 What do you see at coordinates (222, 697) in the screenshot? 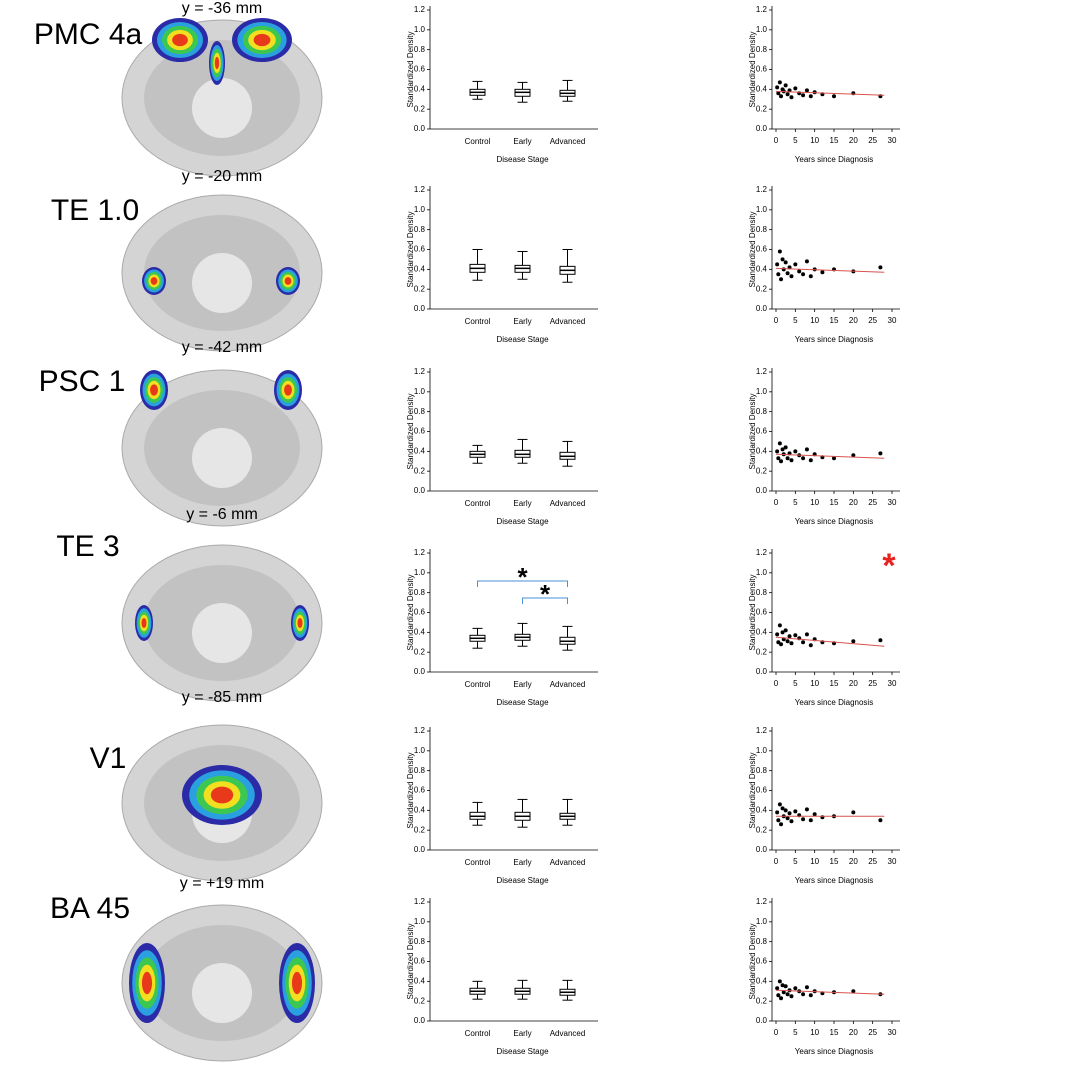
I see `slice-label: y = -85 mm` at bounding box center [222, 697].